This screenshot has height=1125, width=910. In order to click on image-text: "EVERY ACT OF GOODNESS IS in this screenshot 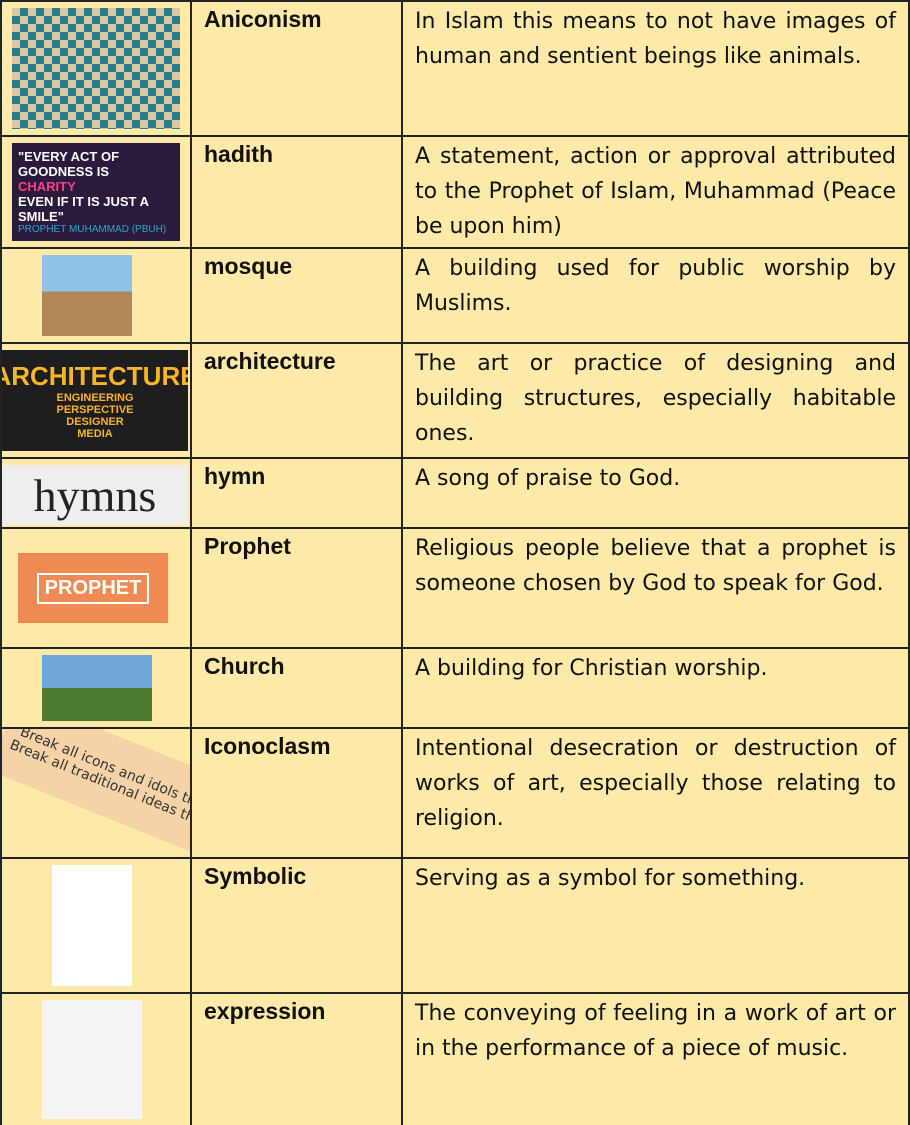, I will do `click(69, 164)`.